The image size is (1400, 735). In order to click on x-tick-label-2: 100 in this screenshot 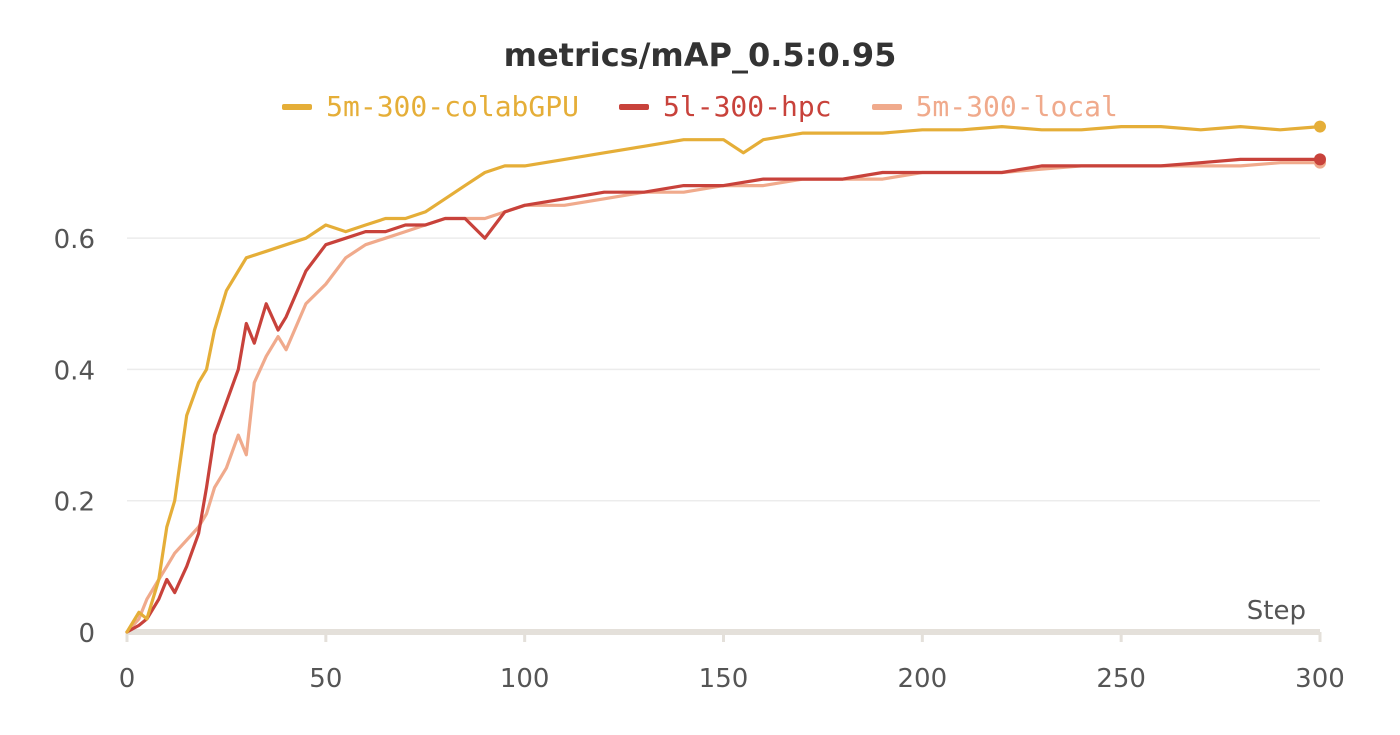, I will do `click(525, 679)`.